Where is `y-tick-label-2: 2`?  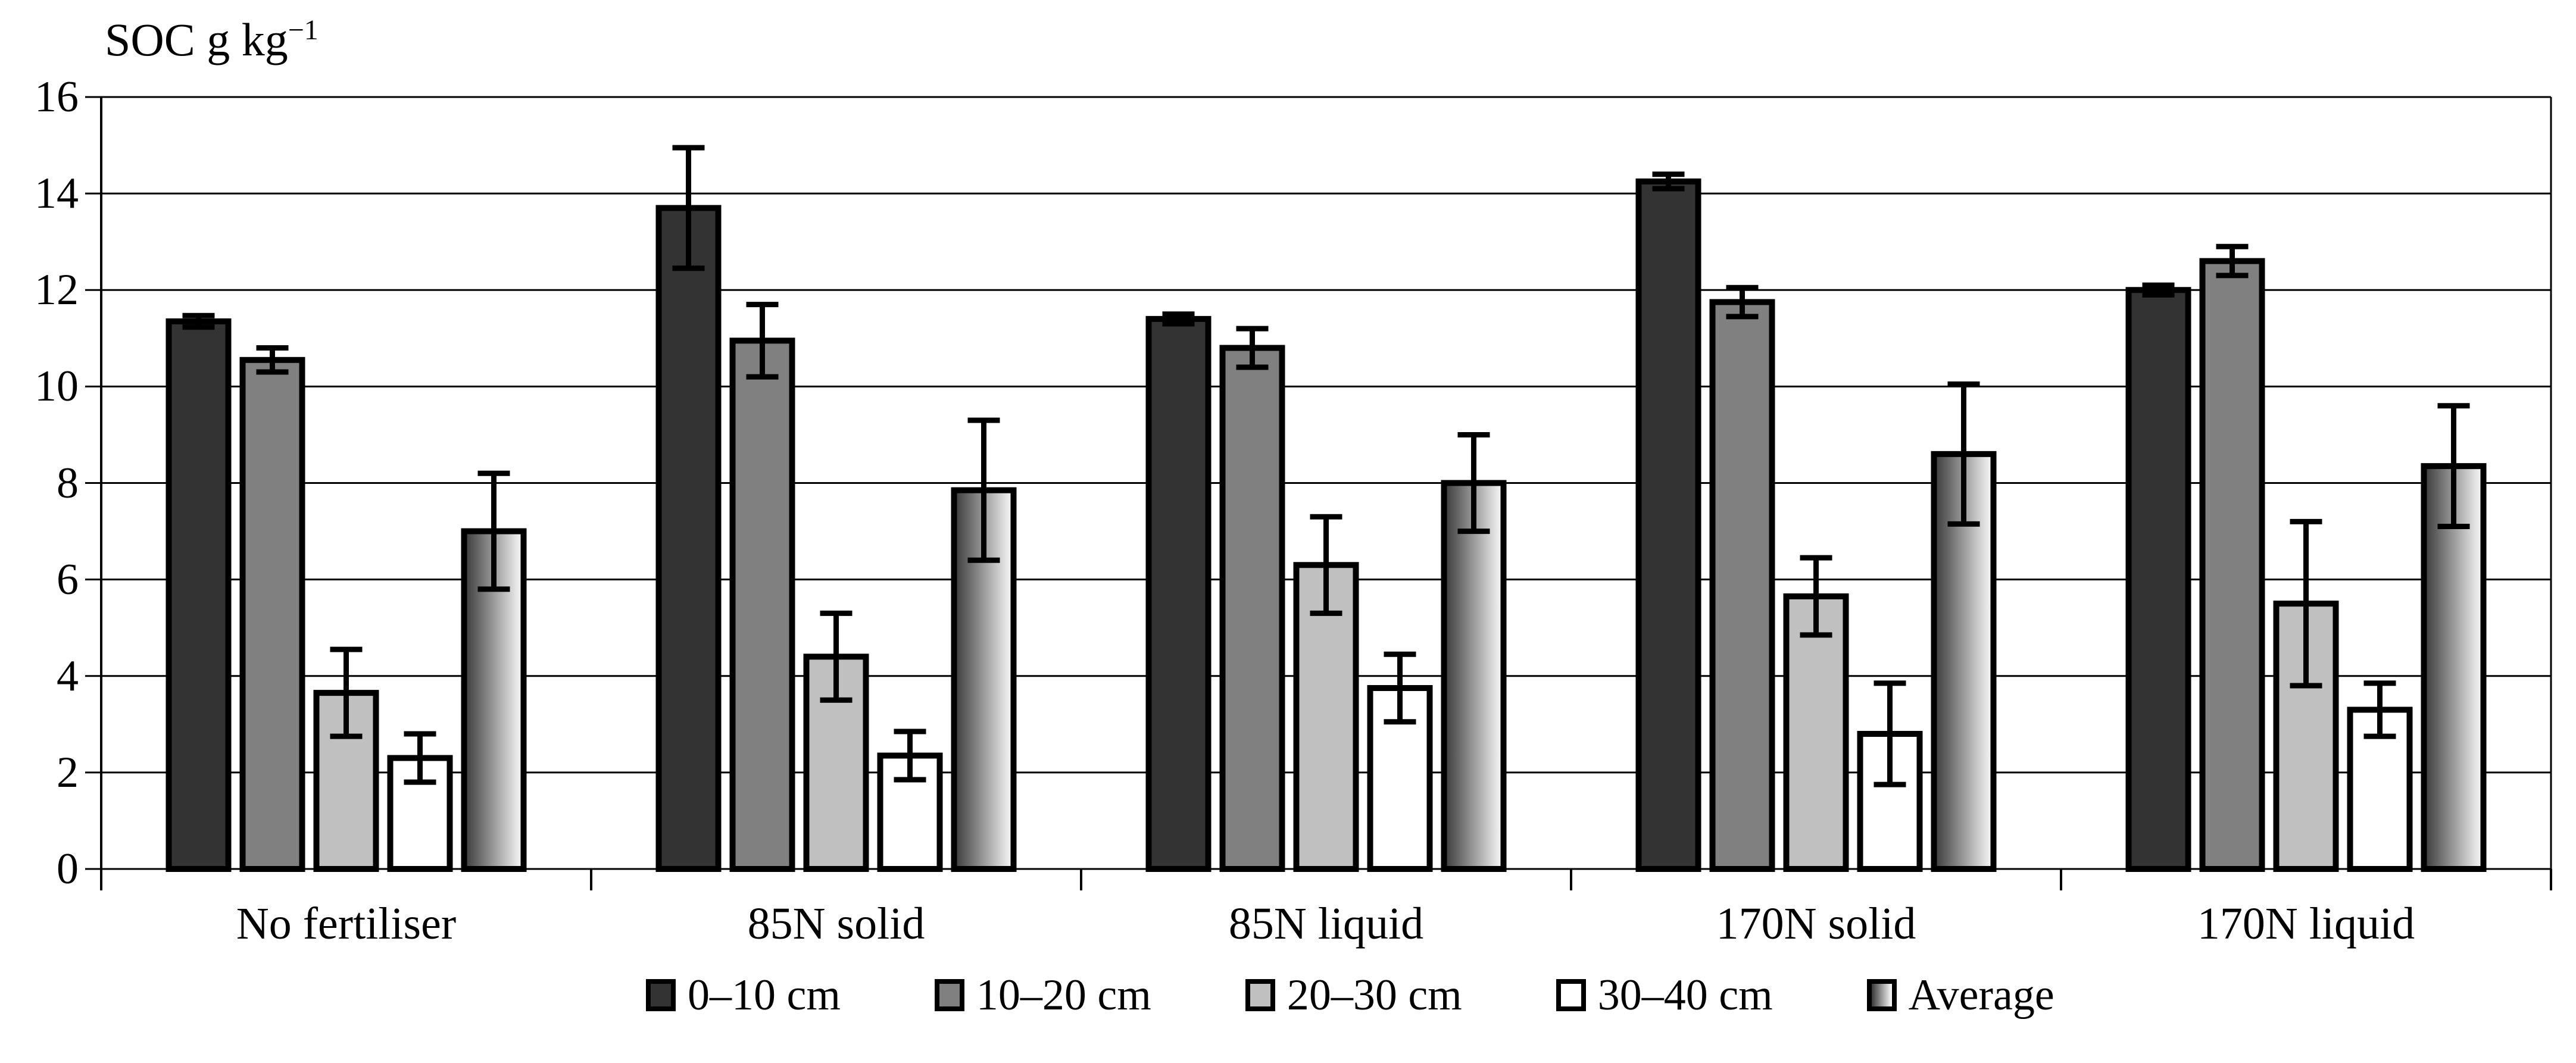 y-tick-label-2: 2 is located at coordinates (68, 772).